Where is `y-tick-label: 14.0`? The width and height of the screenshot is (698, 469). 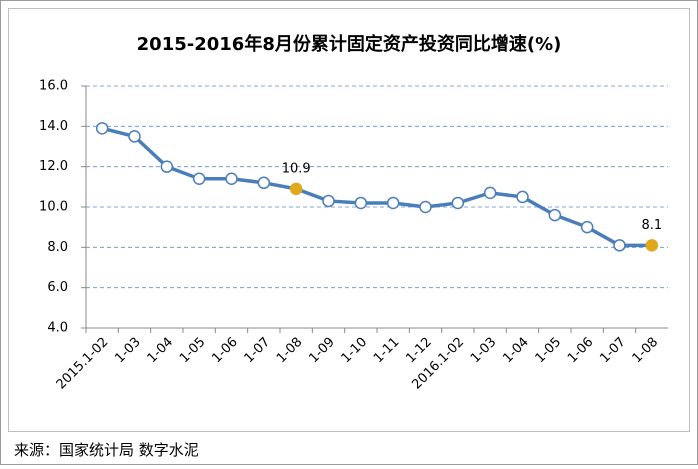
y-tick-label: 14.0 is located at coordinates (53, 126).